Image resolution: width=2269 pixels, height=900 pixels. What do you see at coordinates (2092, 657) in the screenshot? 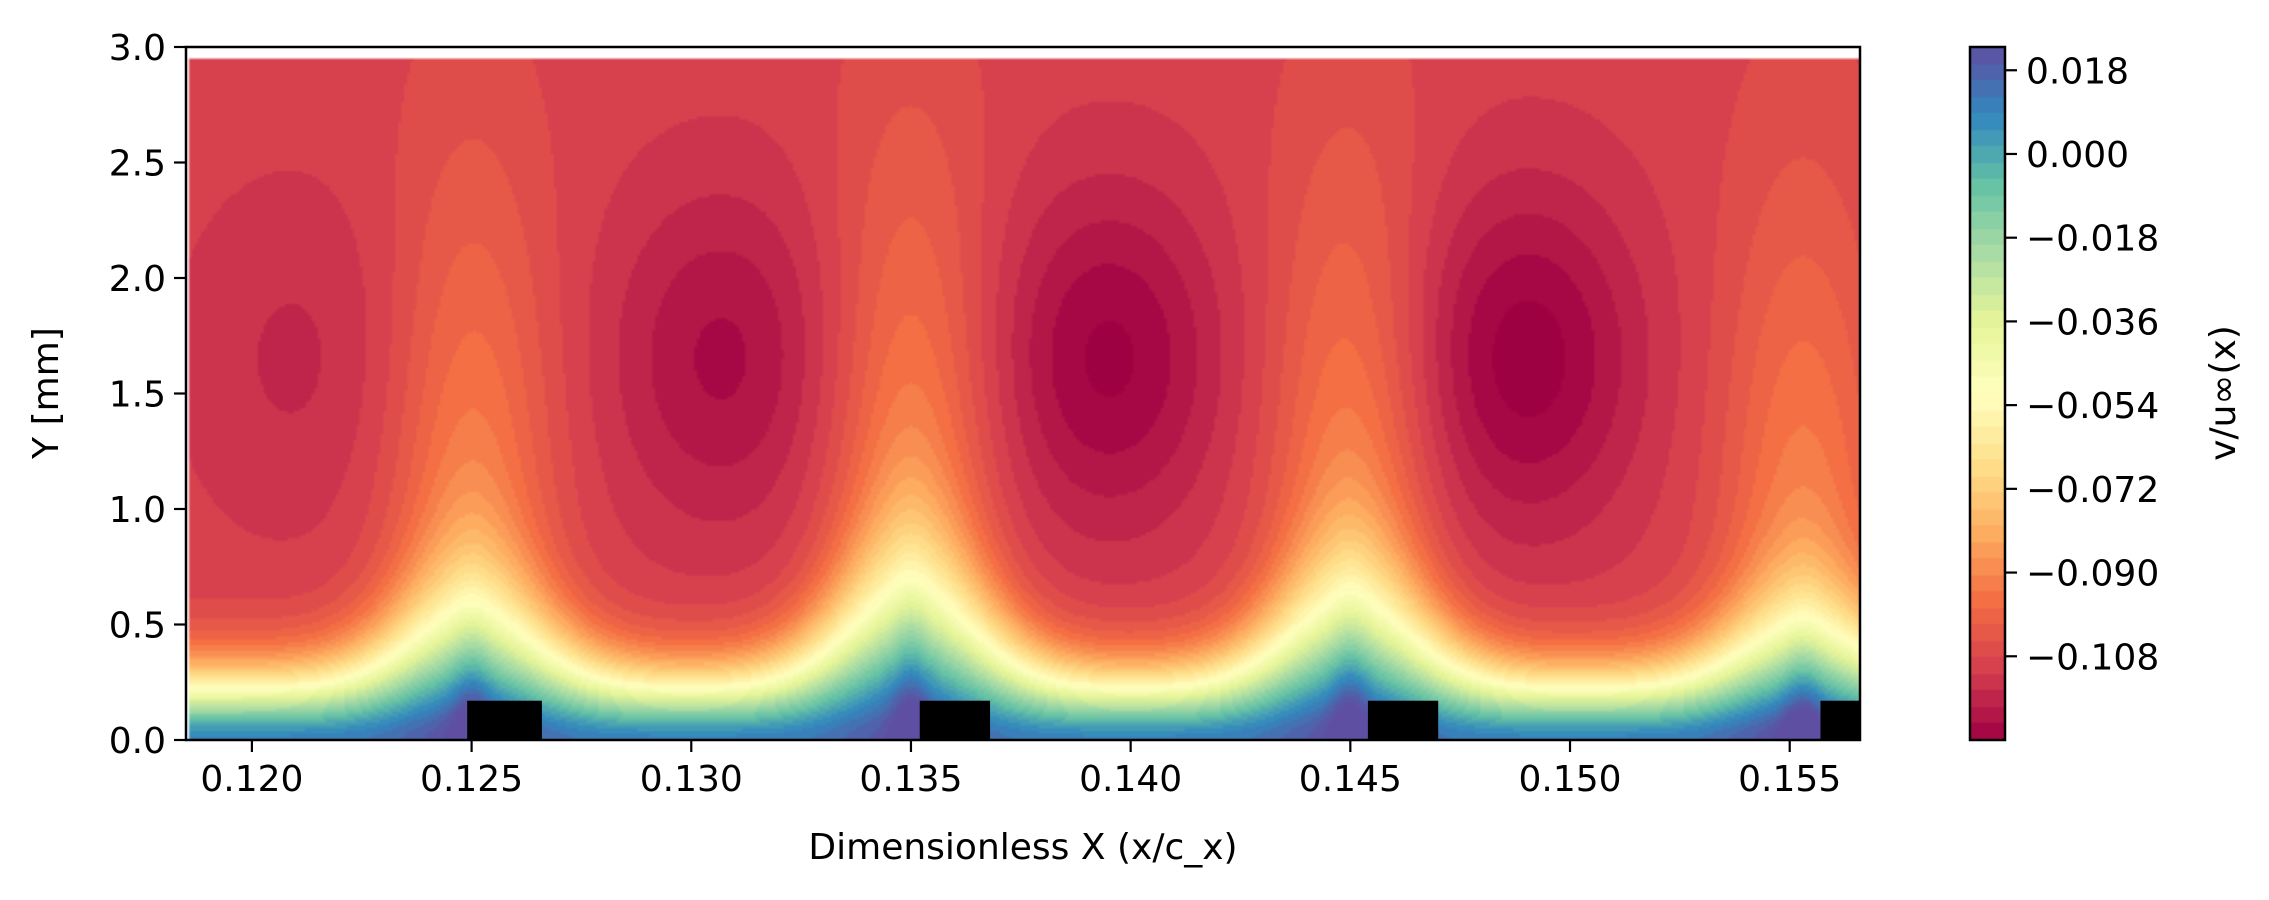
I see `colorbar-tick-label: −0.108` at bounding box center [2092, 657].